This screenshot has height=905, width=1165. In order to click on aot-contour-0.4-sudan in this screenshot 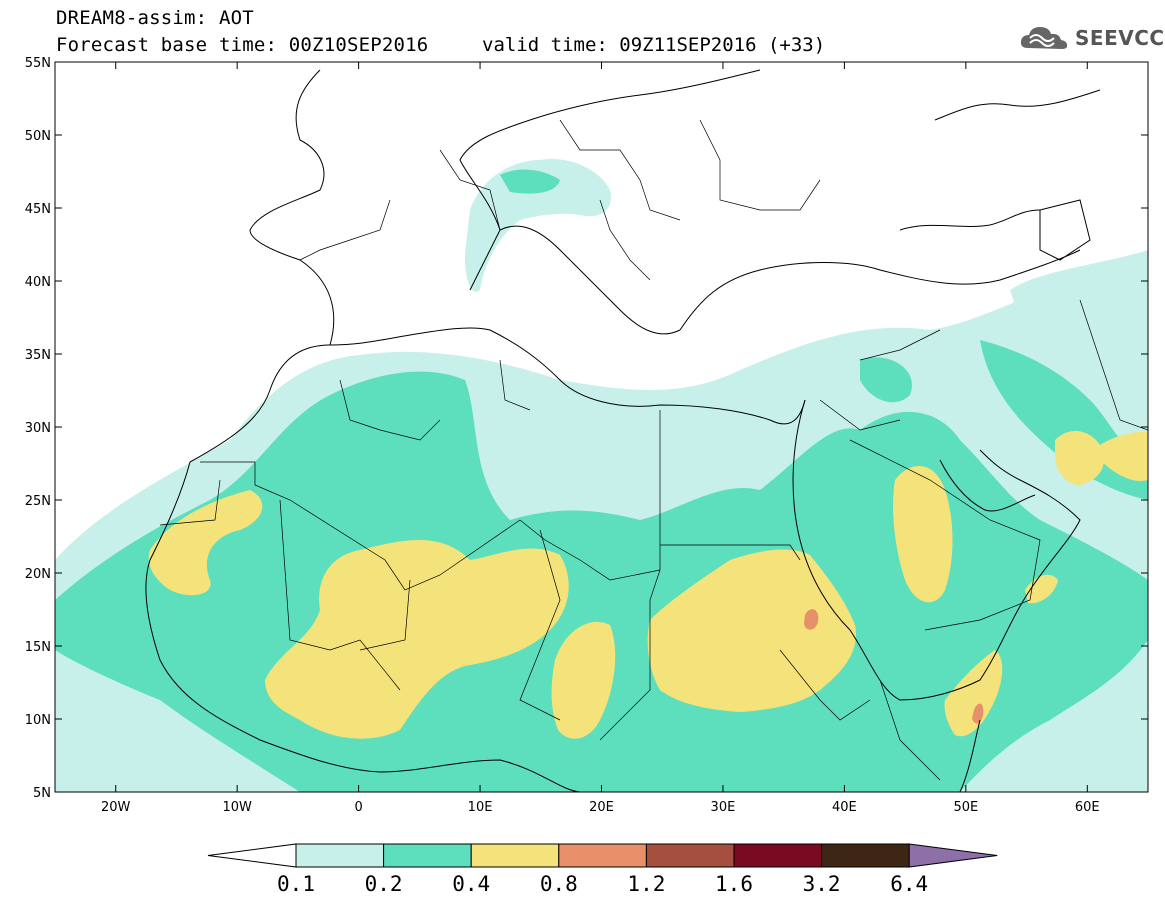, I will do `click(751, 630)`.